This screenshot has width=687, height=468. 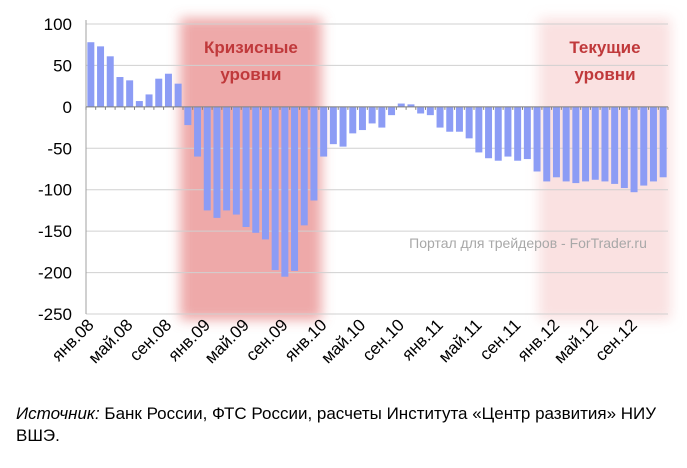 What do you see at coordinates (430, 111) in the screenshot?
I see `bar-дек.10` at bounding box center [430, 111].